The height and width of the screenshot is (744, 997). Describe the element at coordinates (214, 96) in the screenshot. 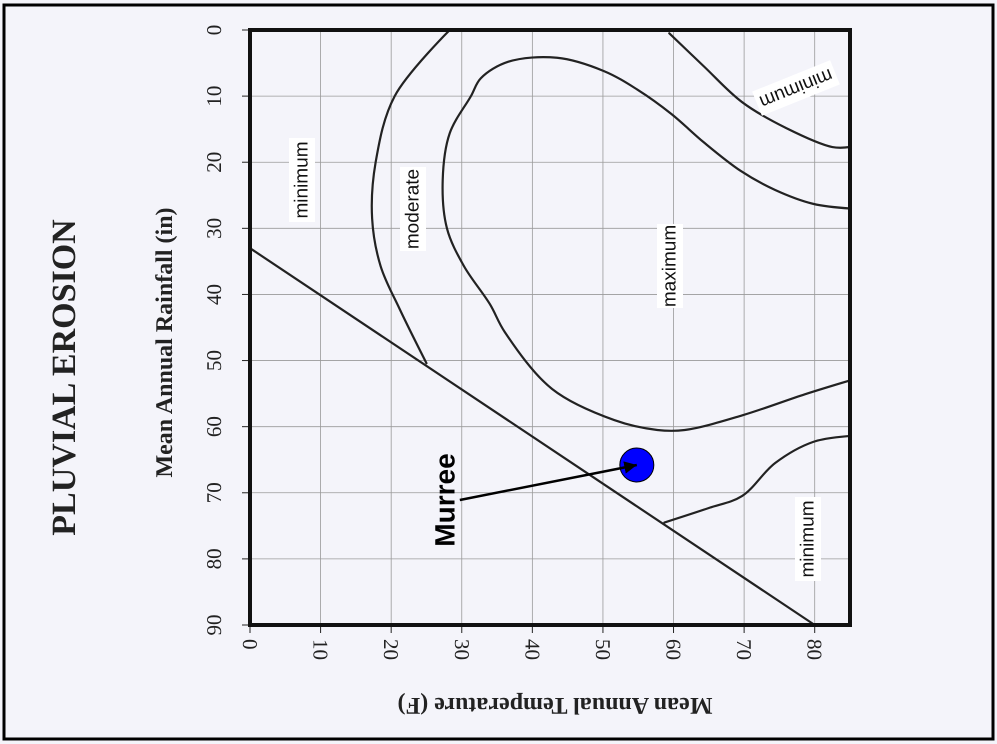

I see `y-tick-label: 10` at that location.